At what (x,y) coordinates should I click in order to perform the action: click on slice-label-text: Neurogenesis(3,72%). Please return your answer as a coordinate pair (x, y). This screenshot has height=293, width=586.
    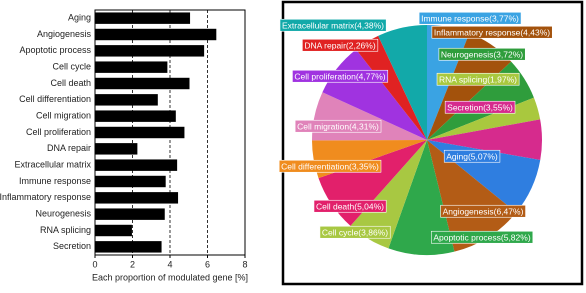
    Looking at the image, I should click on (482, 54).